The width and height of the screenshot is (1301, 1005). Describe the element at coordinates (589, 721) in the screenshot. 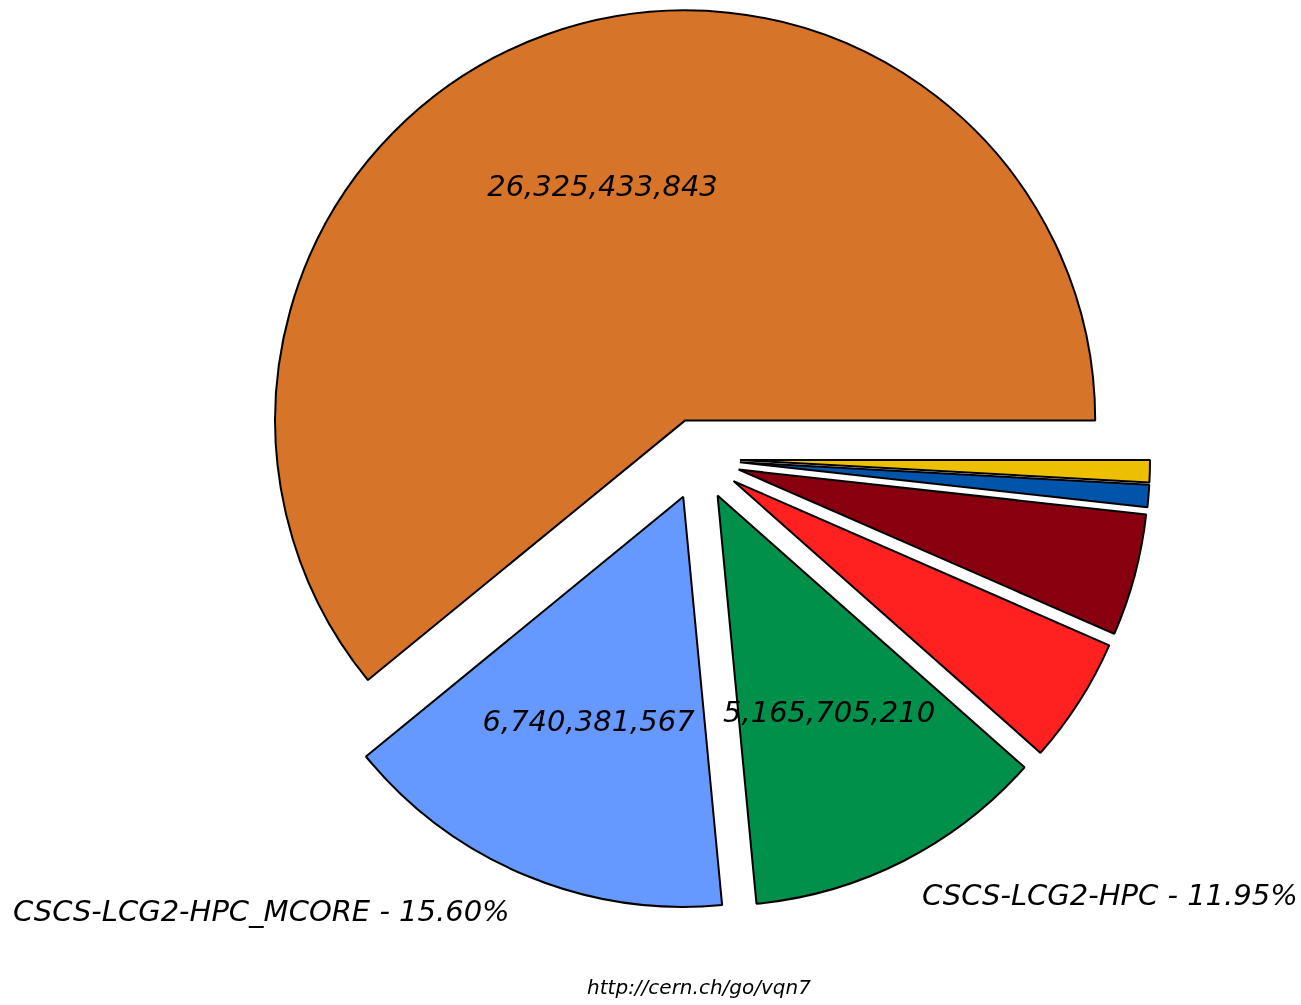

I see `data-label: 6,740,381,567` at that location.